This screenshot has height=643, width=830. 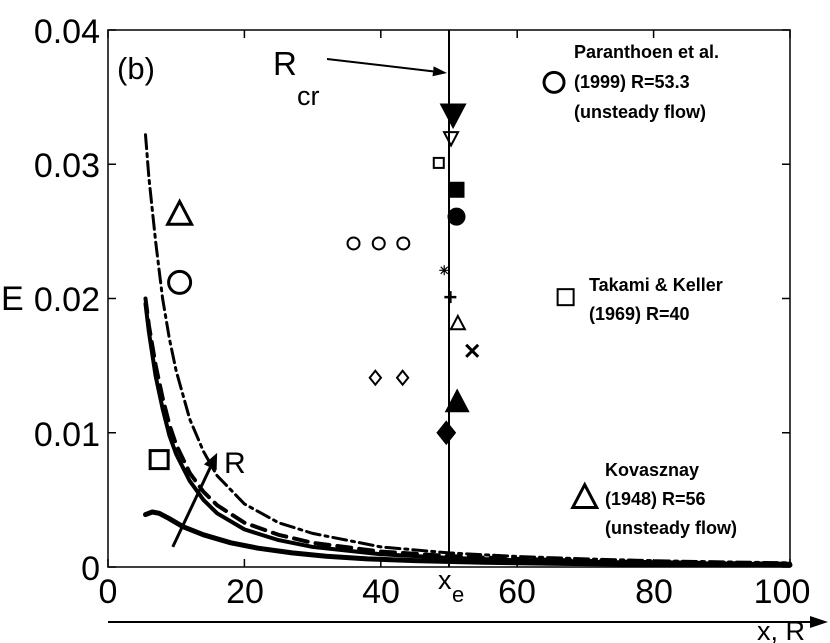 I want to click on marker-cross, so click(x=472, y=350).